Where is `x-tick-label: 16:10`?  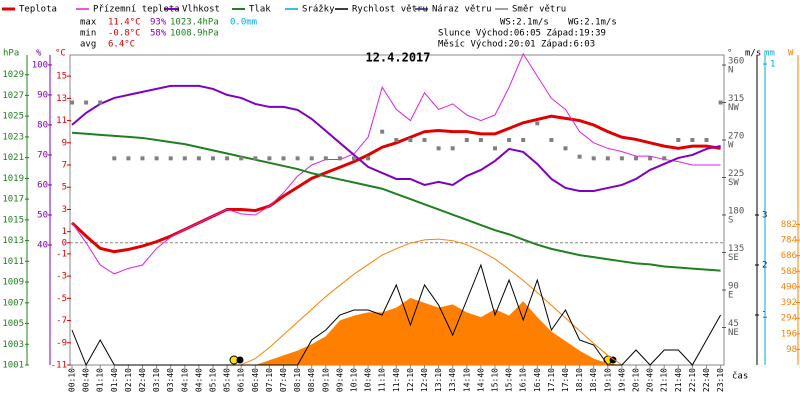
x-tick-label: 16:10 is located at coordinates (523, 380).